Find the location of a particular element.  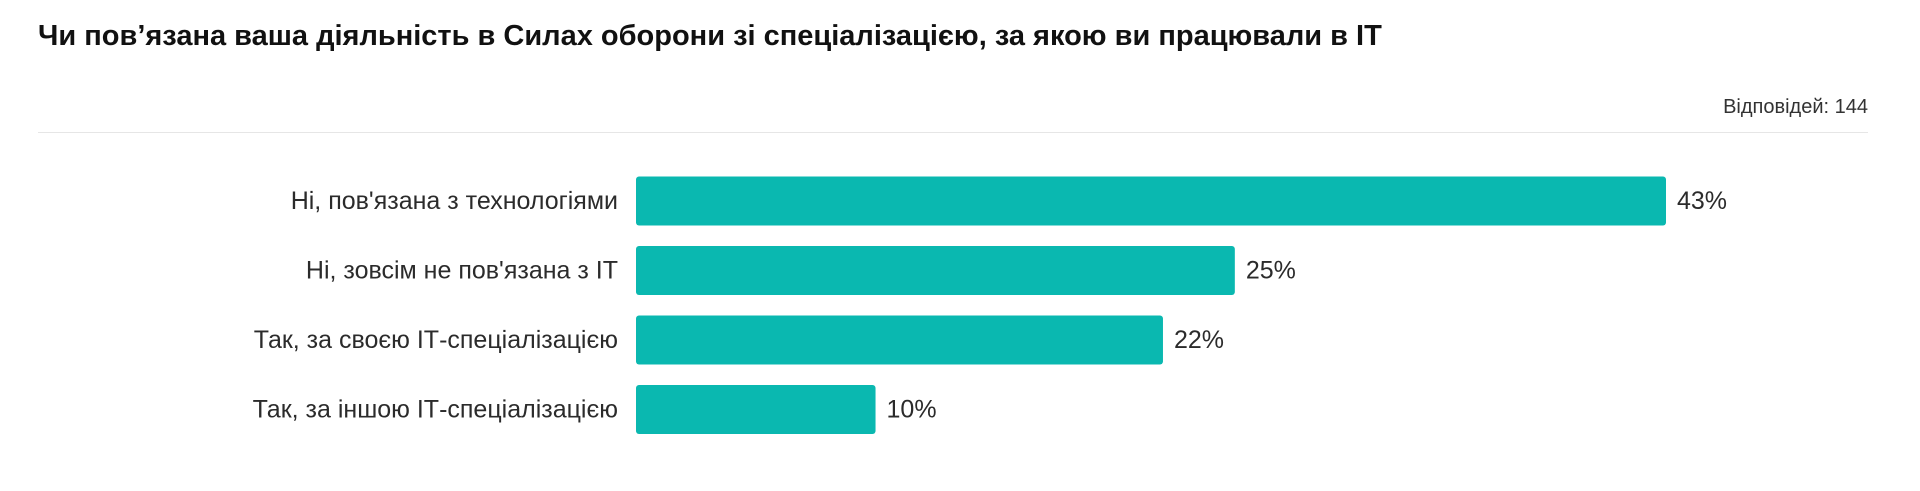

value-label: 22% is located at coordinates (1199, 340).